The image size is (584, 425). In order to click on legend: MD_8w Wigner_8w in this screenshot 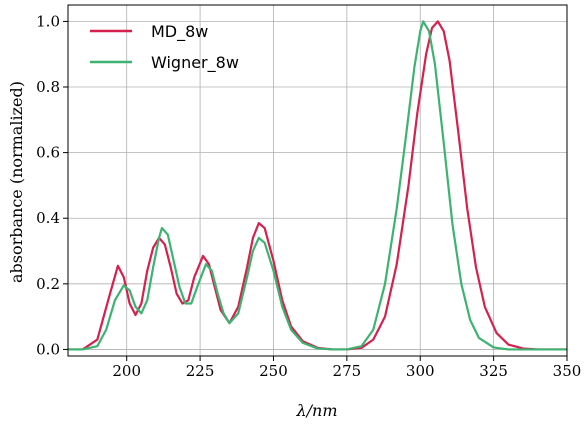, I will do `click(164, 47)`.